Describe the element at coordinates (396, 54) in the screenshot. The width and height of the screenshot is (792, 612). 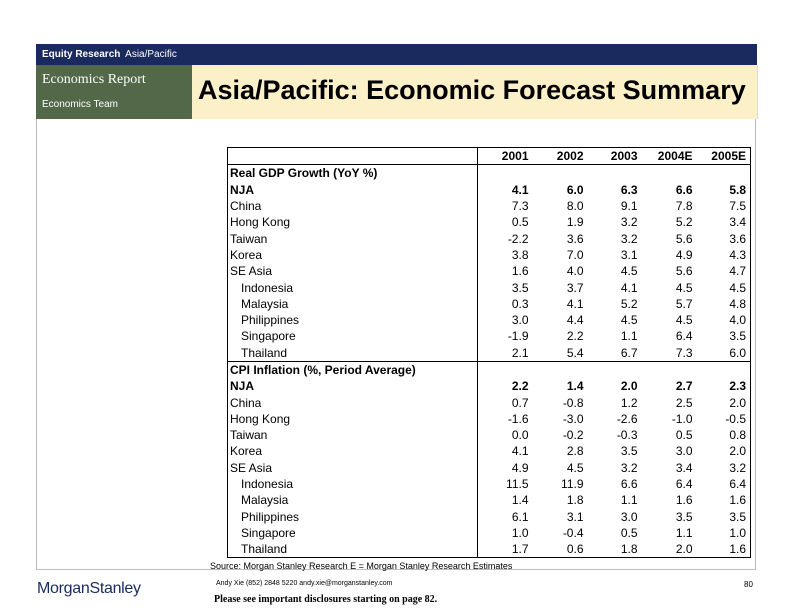
I see `report-header-bar: Equity Research Asia/Pacific` at that location.